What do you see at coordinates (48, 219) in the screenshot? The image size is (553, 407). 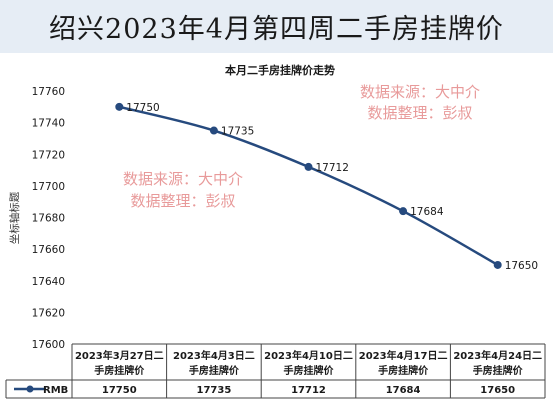 I see `y-tick-label: 17680` at bounding box center [48, 219].